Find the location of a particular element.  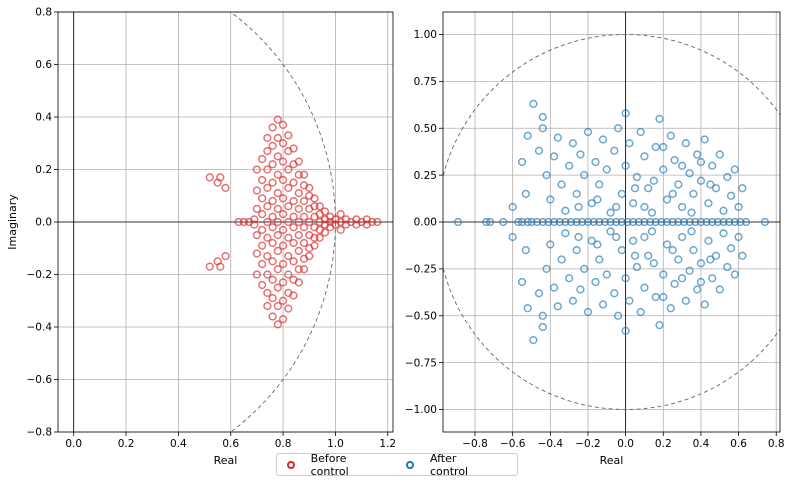

left-ylabel: Imaginary is located at coordinates (12, 222).